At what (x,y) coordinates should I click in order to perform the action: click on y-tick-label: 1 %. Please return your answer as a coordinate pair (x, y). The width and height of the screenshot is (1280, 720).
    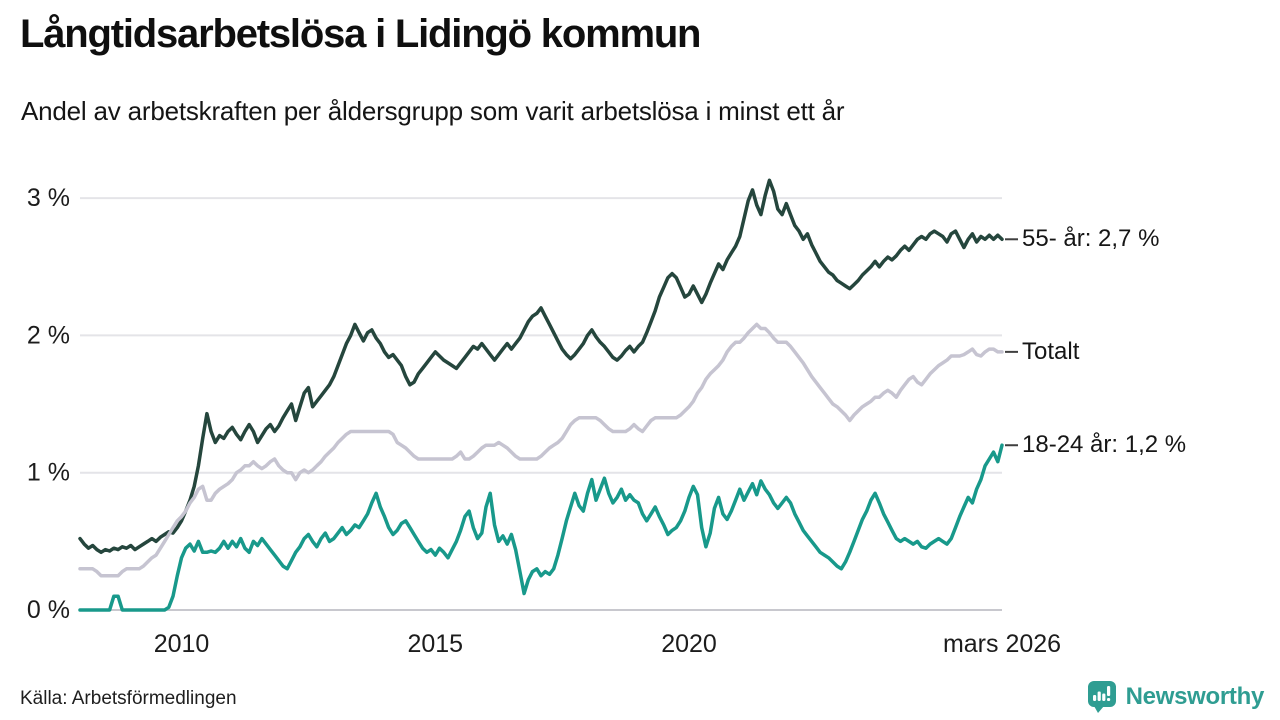
    Looking at the image, I should click on (48, 473).